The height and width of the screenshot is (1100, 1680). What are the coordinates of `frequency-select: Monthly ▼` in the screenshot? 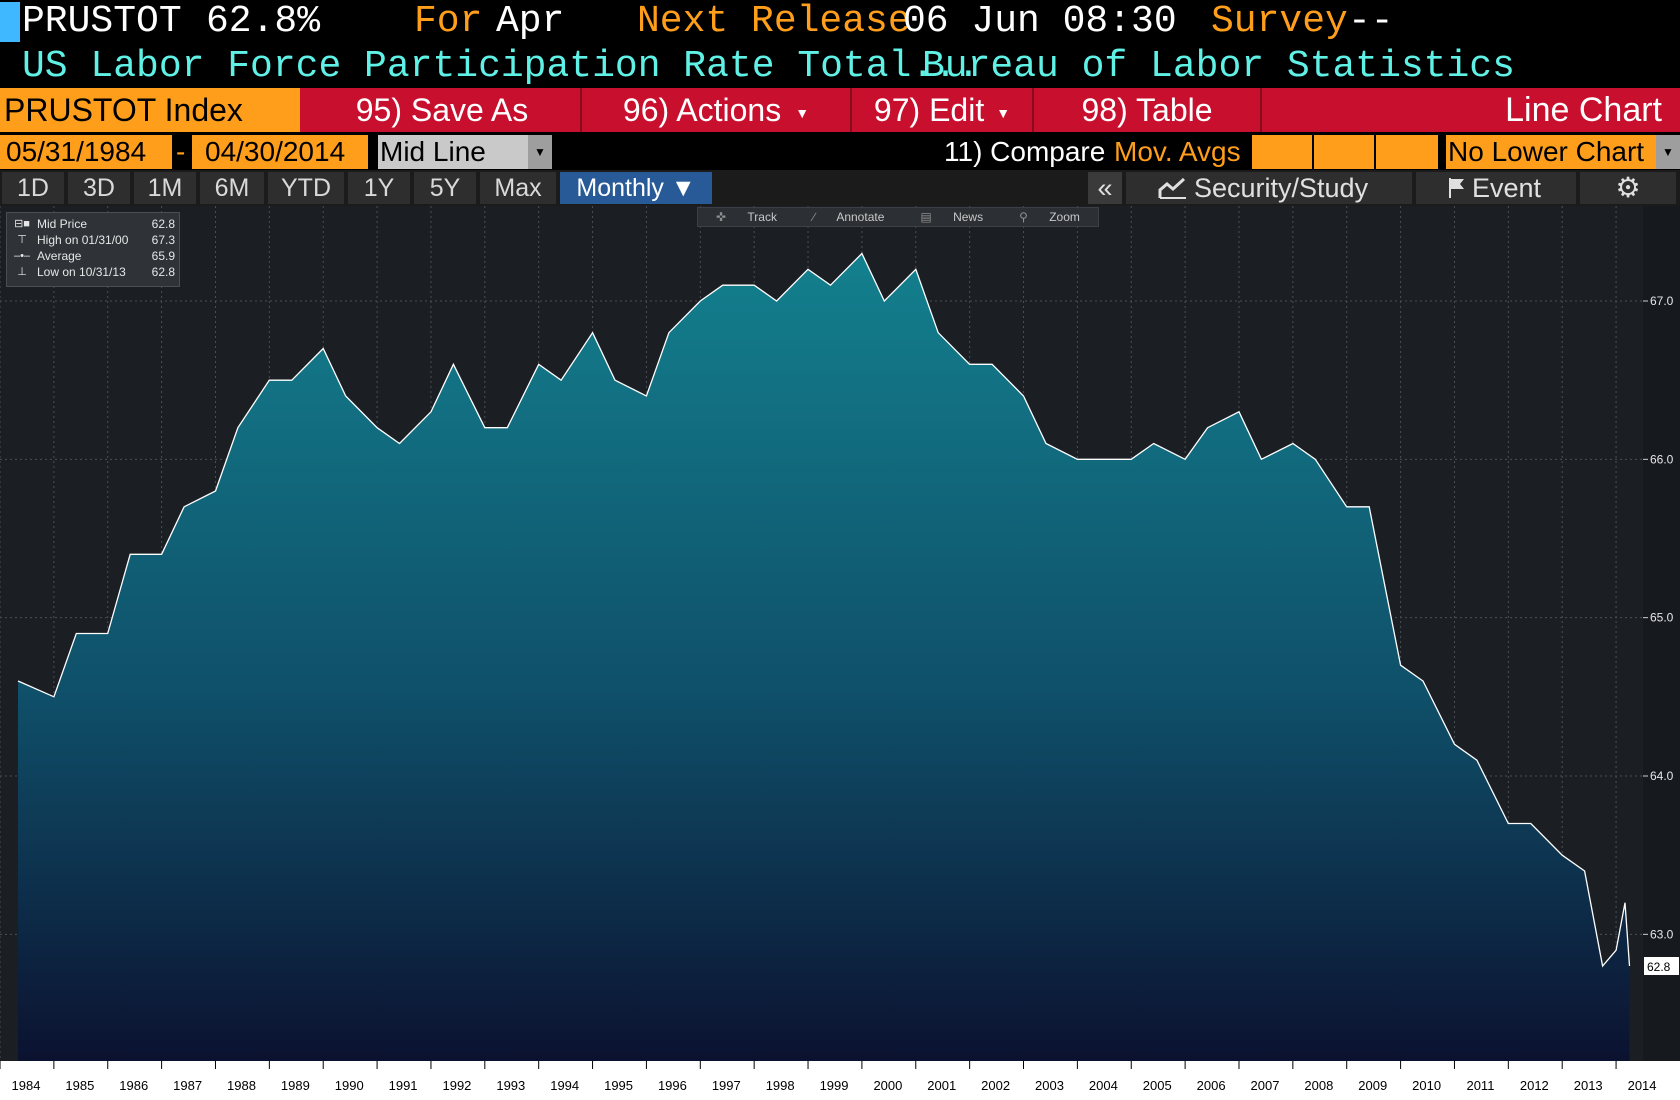 It's located at (636, 188).